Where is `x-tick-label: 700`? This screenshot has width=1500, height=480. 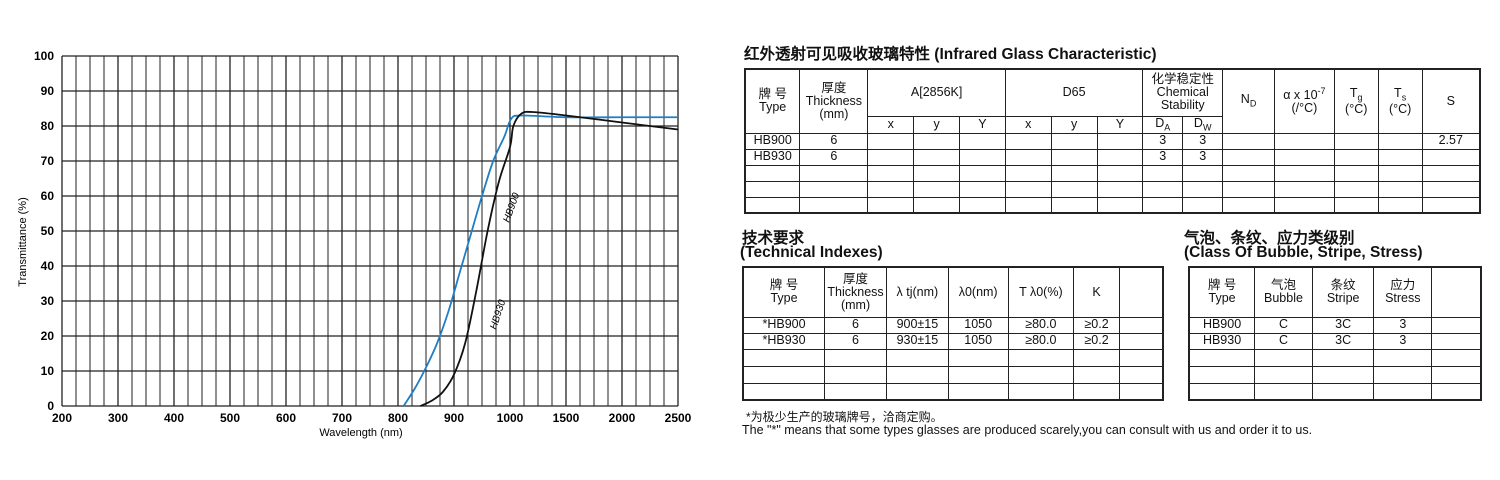 x-tick-label: 700 is located at coordinates (342, 418).